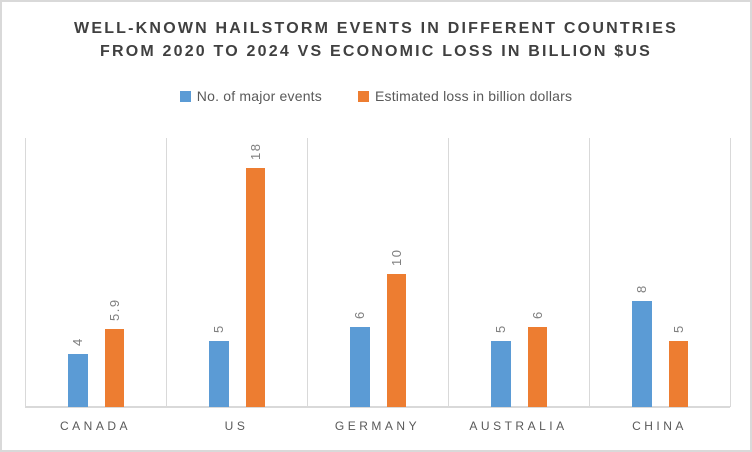 The width and height of the screenshot is (752, 452). What do you see at coordinates (259, 96) in the screenshot?
I see `legend-label-events: No. of major events` at bounding box center [259, 96].